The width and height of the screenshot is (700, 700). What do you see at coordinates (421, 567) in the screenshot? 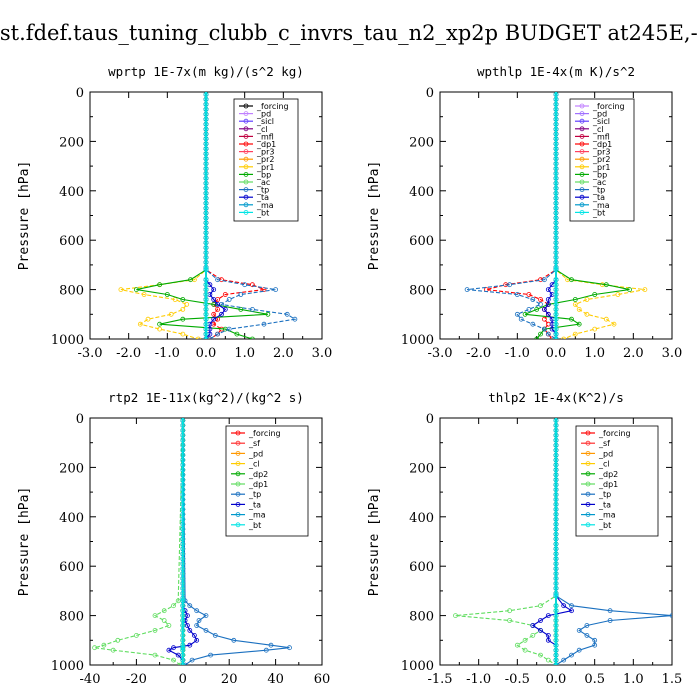
I see `y-tick-label: 600` at bounding box center [421, 567].